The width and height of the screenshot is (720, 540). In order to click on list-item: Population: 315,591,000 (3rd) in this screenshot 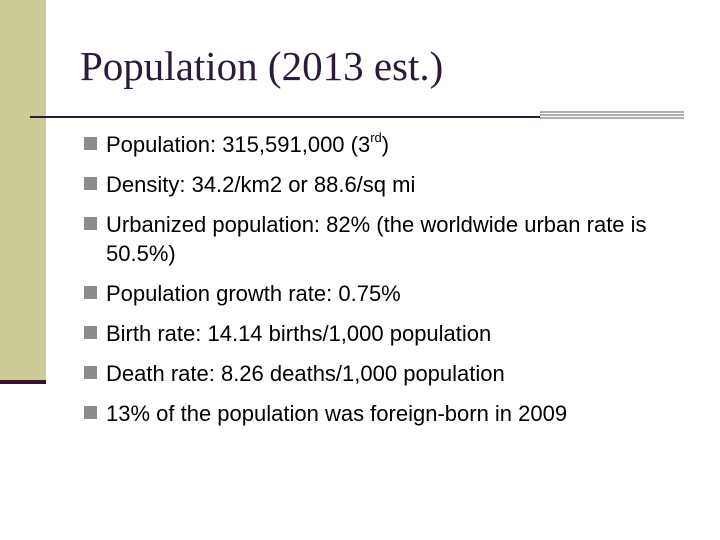, I will do `click(384, 144)`.